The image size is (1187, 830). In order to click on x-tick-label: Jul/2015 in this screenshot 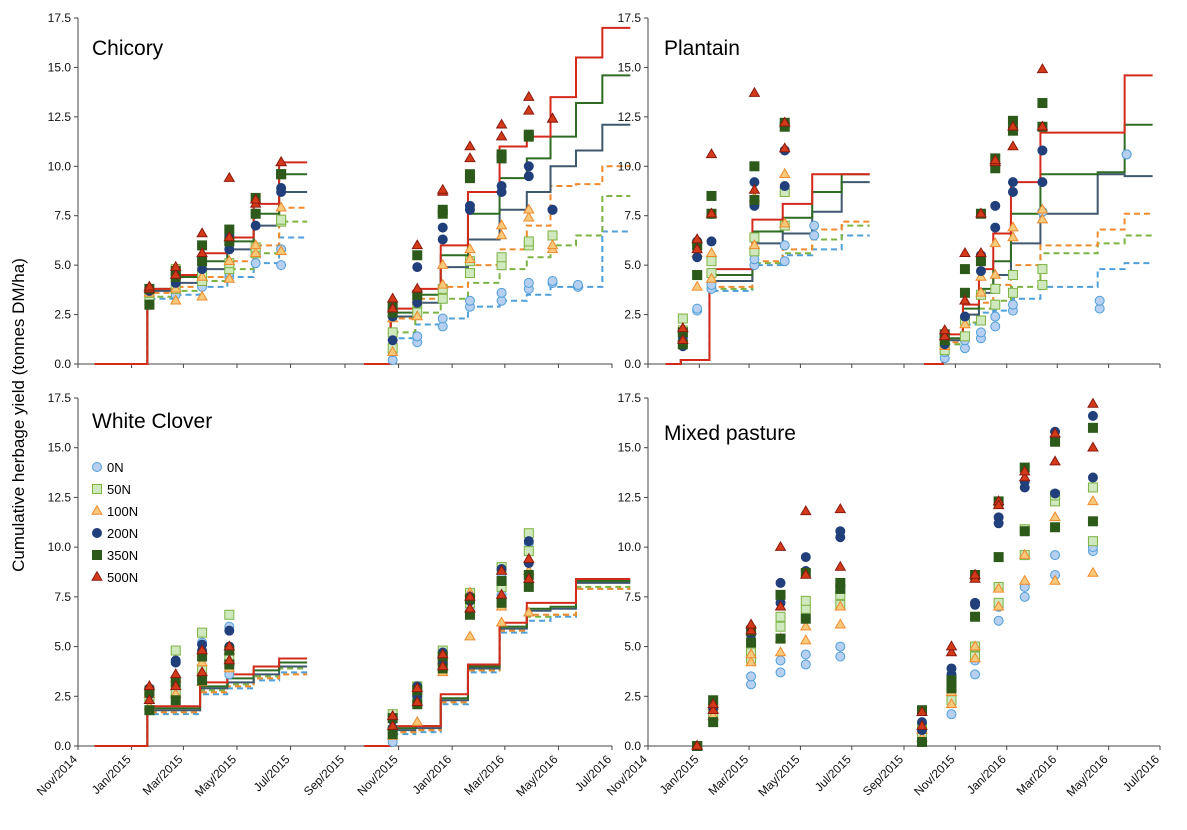, I will do `click(833, 773)`.